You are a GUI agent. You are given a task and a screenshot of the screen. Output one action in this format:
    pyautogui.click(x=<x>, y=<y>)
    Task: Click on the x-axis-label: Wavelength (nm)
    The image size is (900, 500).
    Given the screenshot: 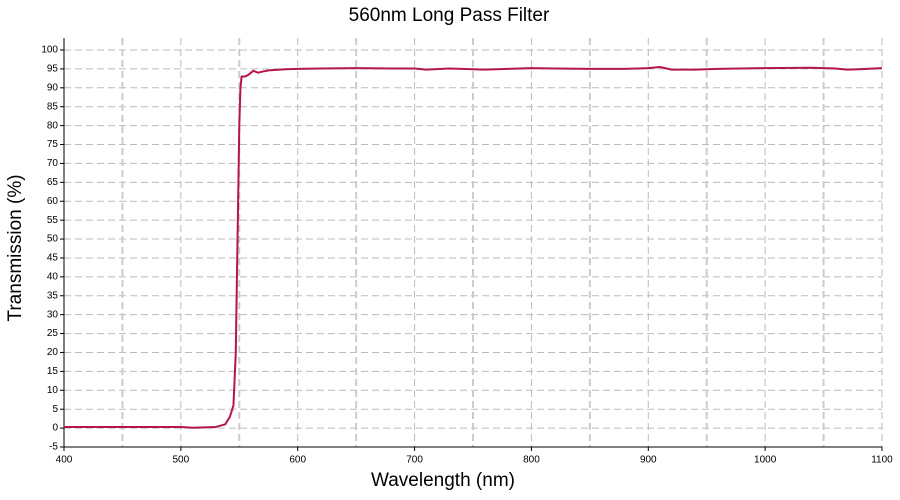 What is the action you would take?
    pyautogui.click(x=443, y=480)
    